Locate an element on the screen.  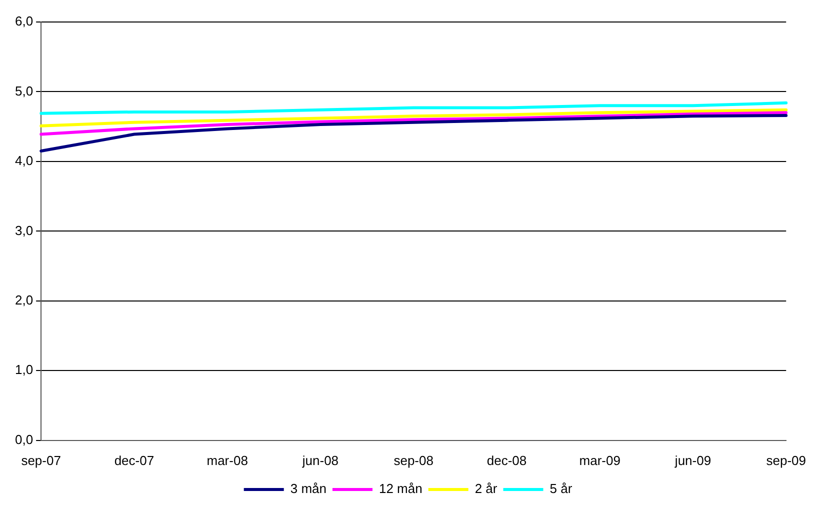
legend-label: 5 år is located at coordinates (561, 488).